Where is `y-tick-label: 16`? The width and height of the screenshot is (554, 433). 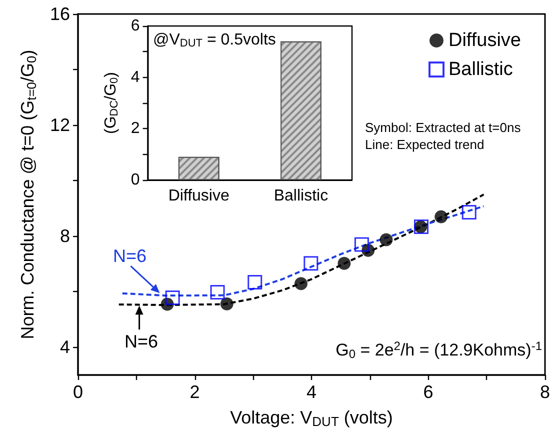 y-tick-label: 16 is located at coordinates (60, 14).